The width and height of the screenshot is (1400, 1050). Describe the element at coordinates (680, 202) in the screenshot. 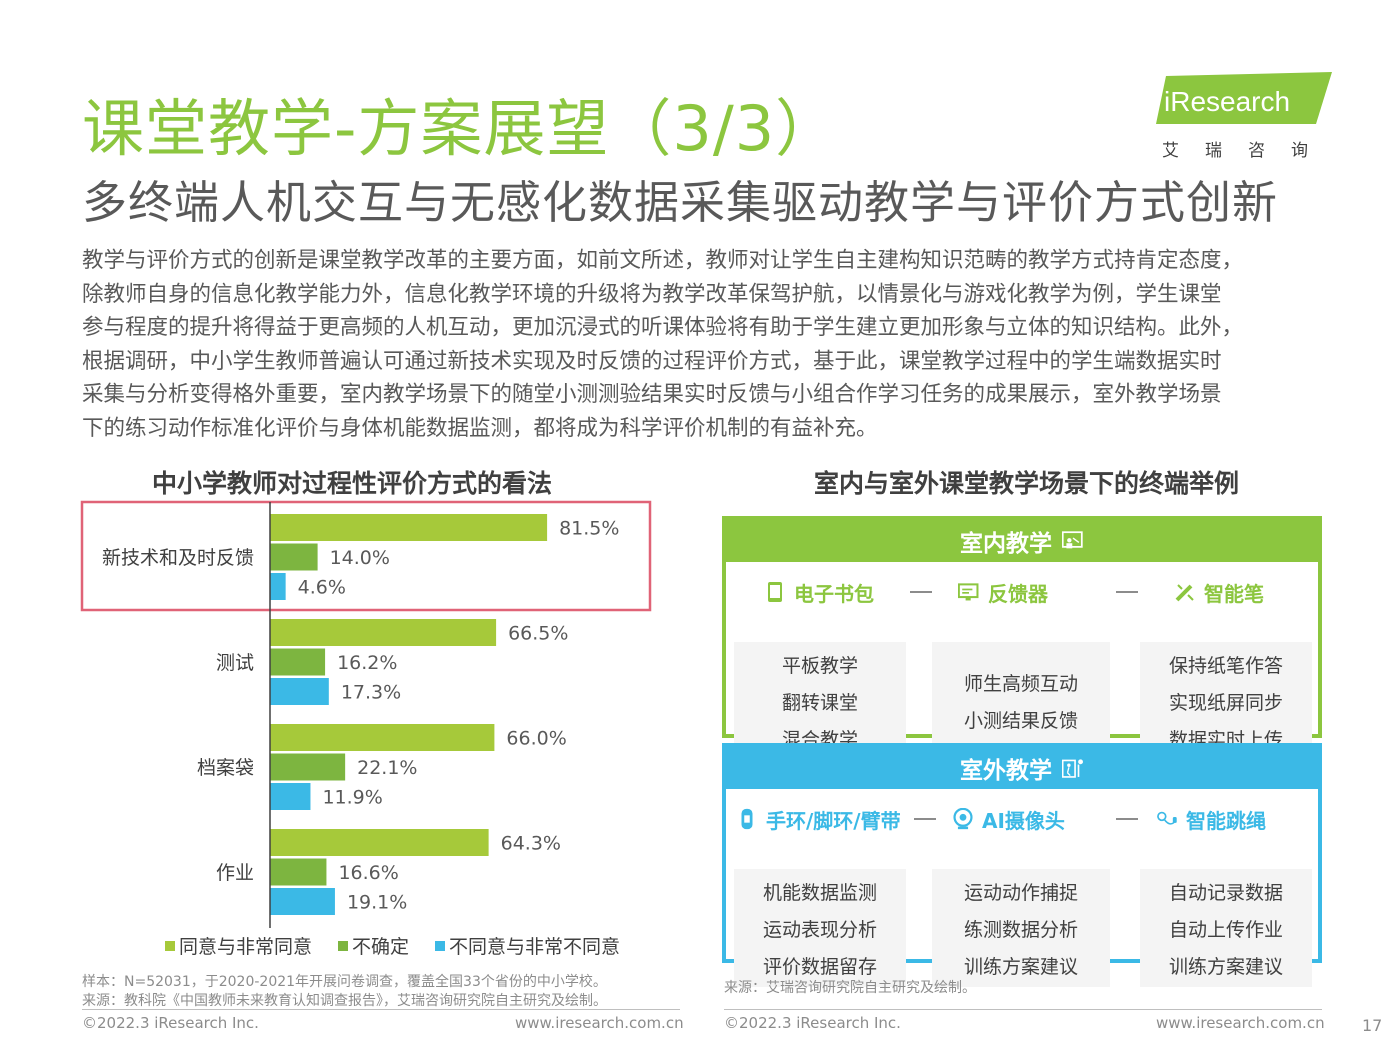

I see `page-subtitle: 多终端人机交互与无感化数据采集驱动教学与评价方式创新` at that location.